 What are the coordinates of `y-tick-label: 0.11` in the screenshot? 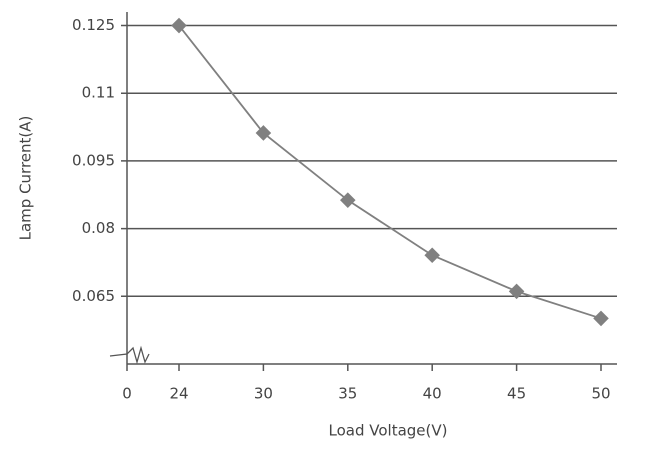 It's located at (98, 93).